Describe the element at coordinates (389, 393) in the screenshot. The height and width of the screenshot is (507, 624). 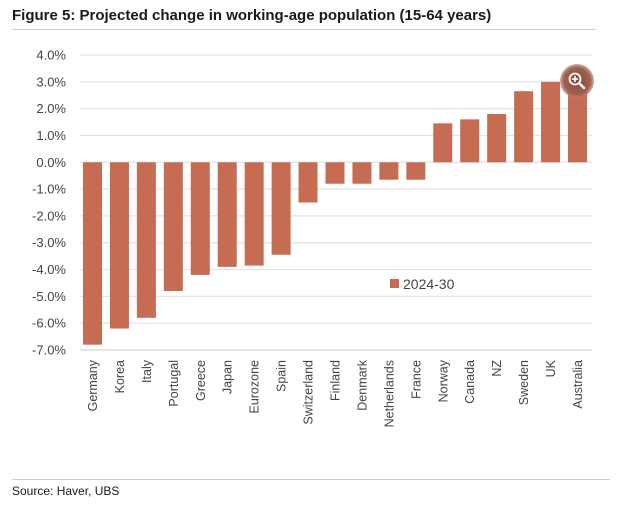
I see `x-tick-label: Netherlands` at that location.